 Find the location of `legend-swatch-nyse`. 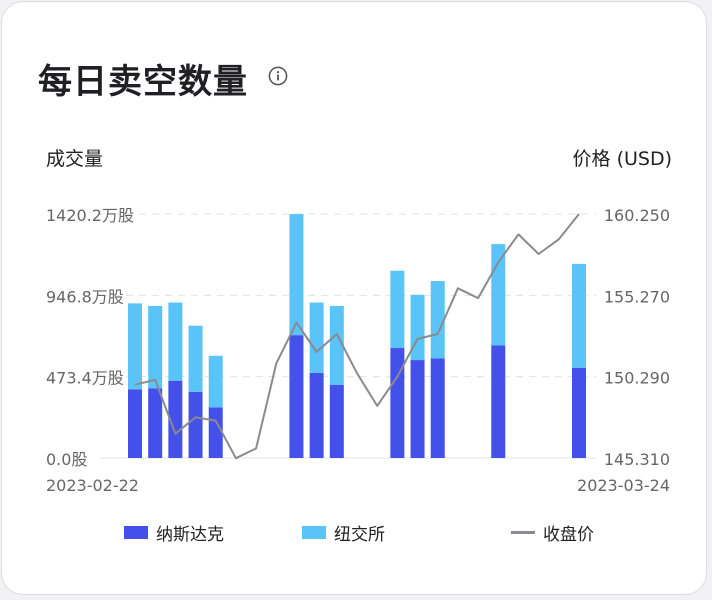

legend-swatch-nyse is located at coordinates (314, 532).